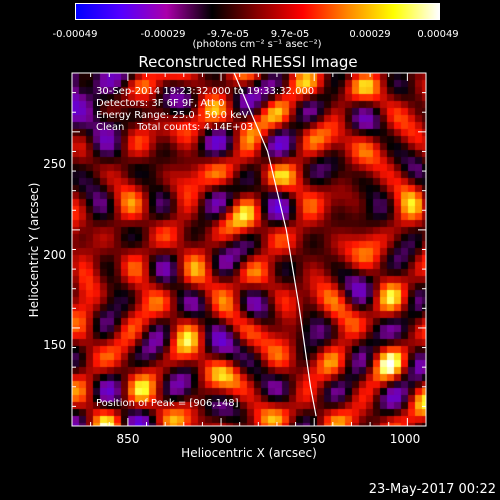  What do you see at coordinates (370, 34) in the screenshot?
I see `colorbar-tick-label: 0.00029` at bounding box center [370, 34].